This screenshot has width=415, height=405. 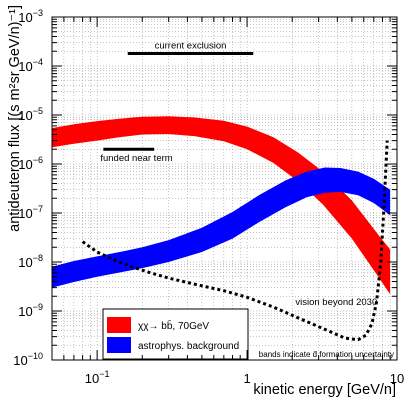 I want to click on y-tick-label: 10⁻³, so click(x=30, y=16).